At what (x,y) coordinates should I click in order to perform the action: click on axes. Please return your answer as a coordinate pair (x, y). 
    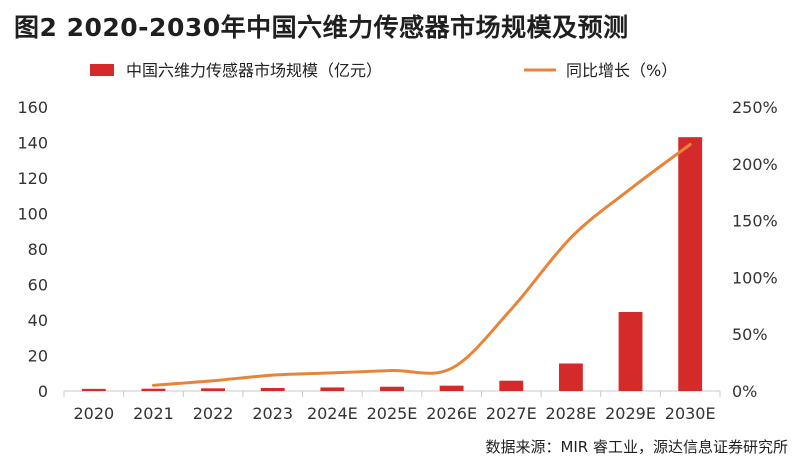
    Looking at the image, I should click on (392, 393).